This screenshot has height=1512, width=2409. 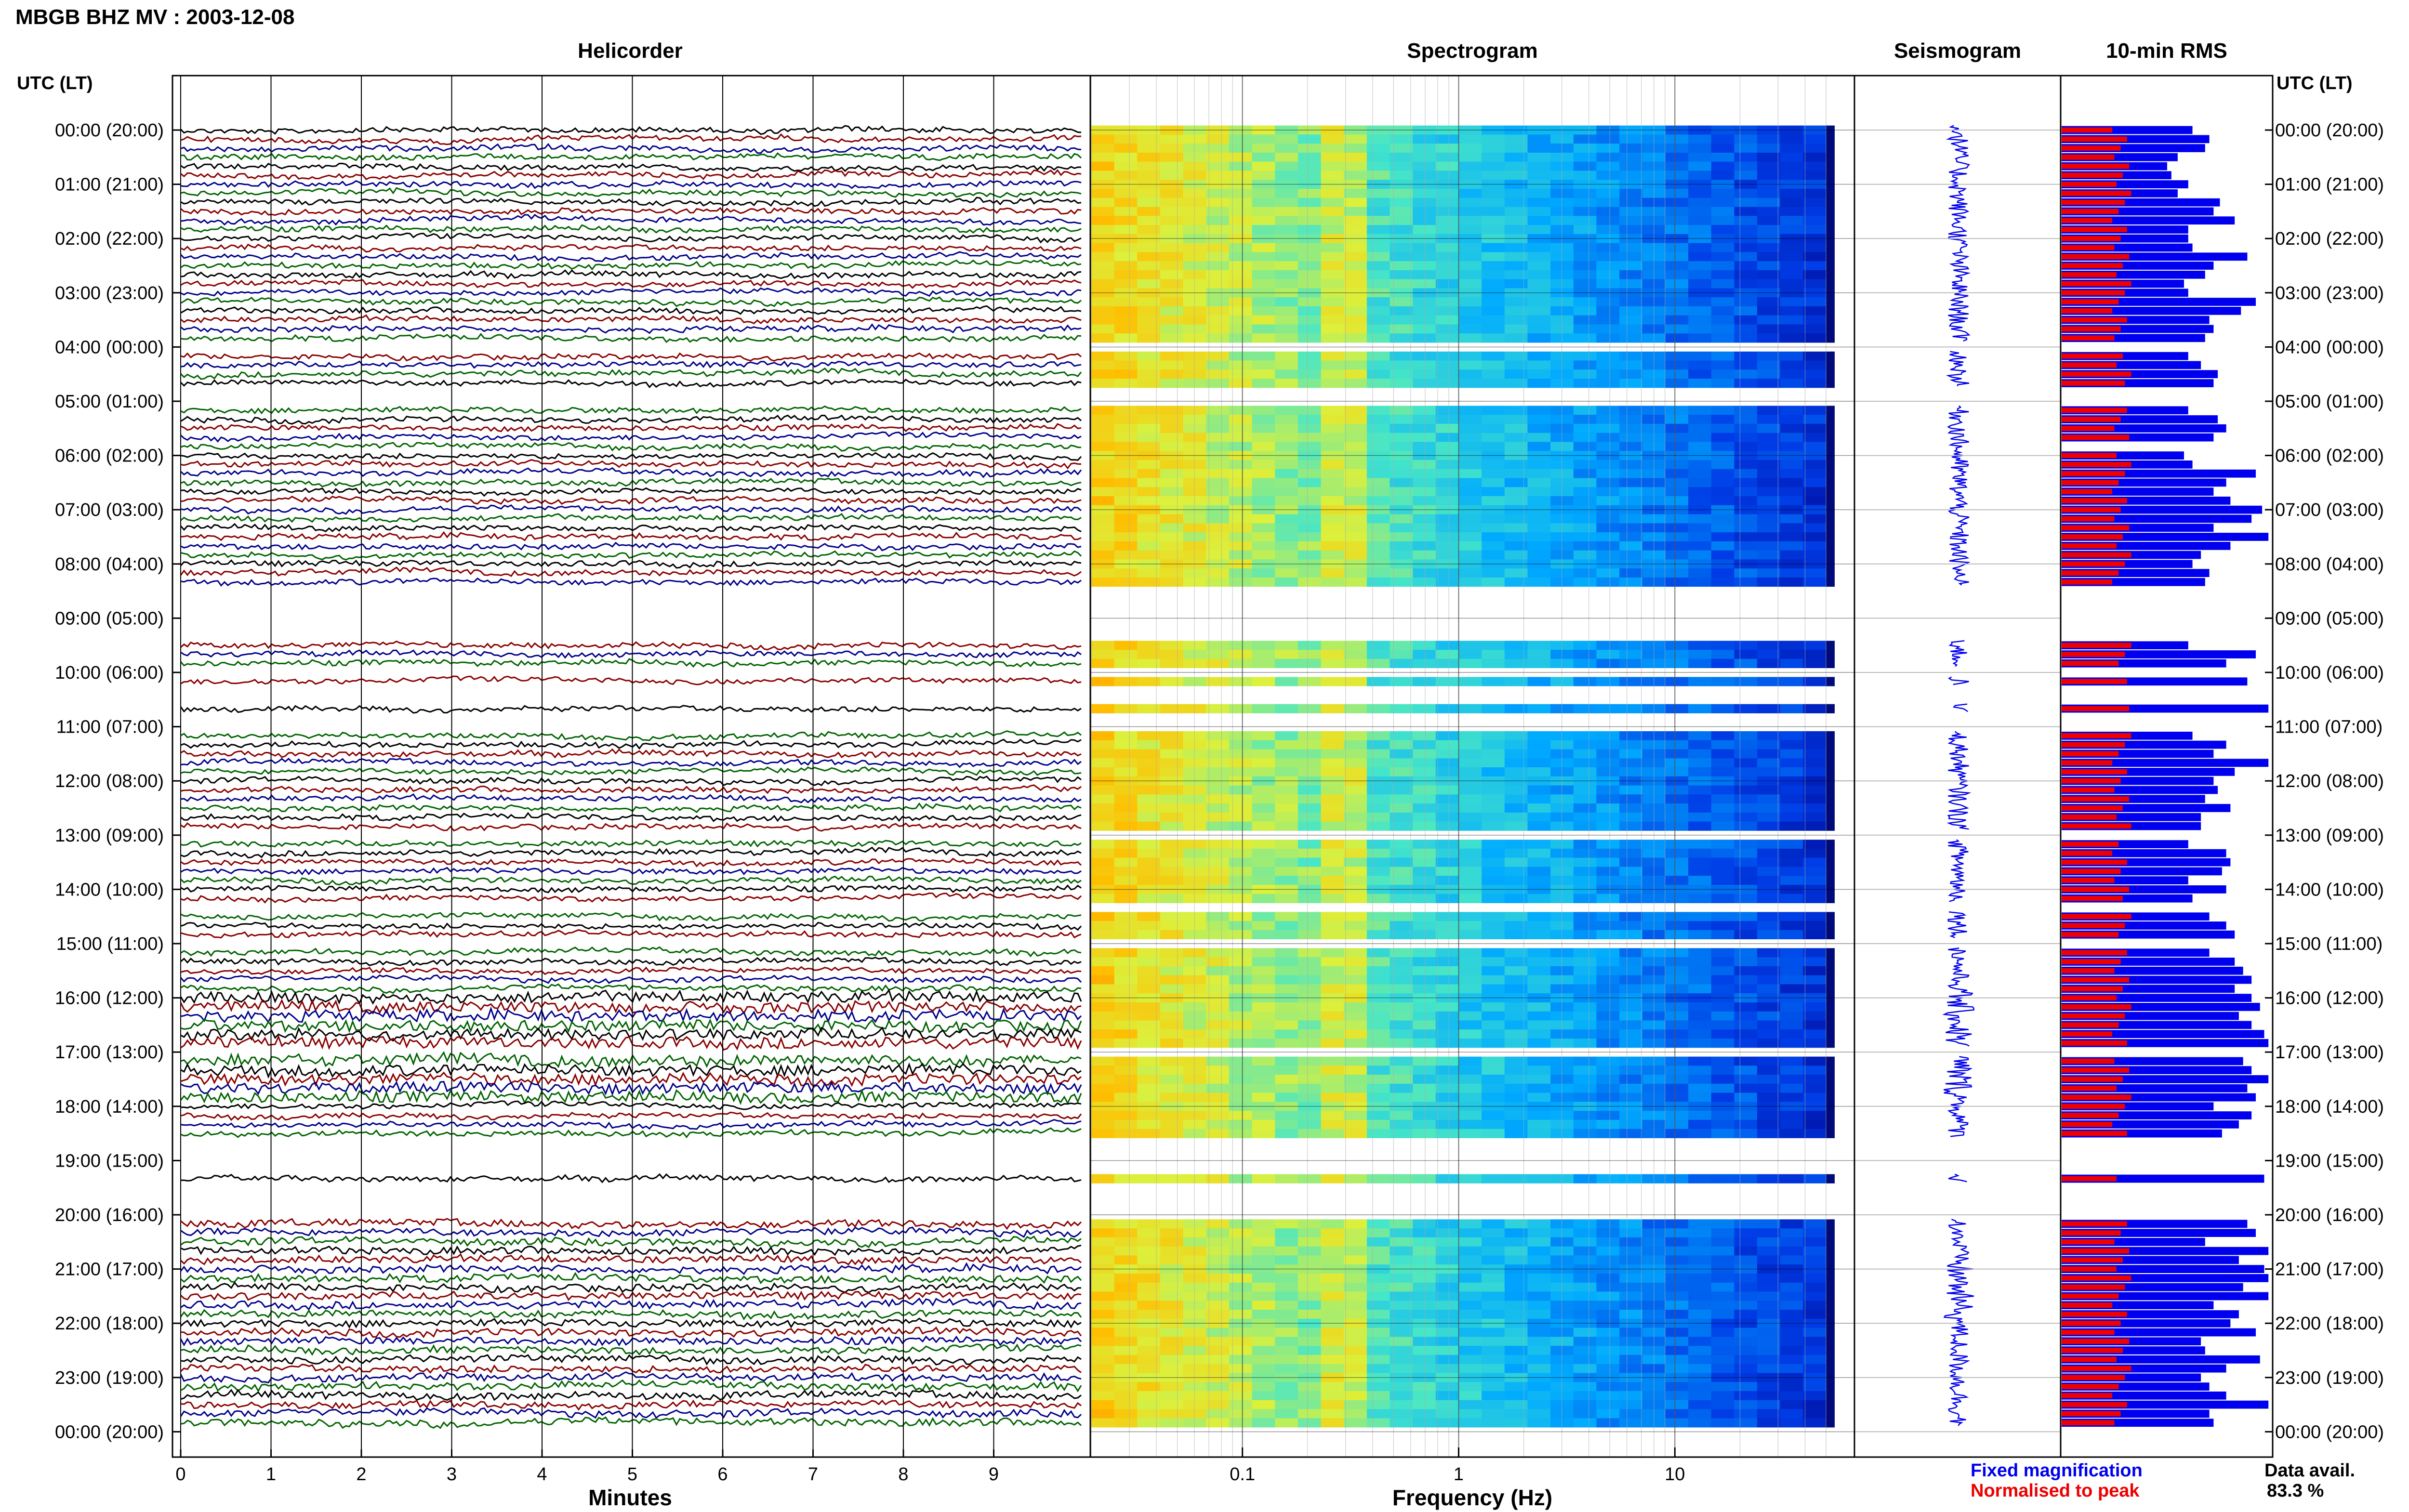 I want to click on y-tick-label-right: 18:00 (14:00), so click(x=2329, y=1107).